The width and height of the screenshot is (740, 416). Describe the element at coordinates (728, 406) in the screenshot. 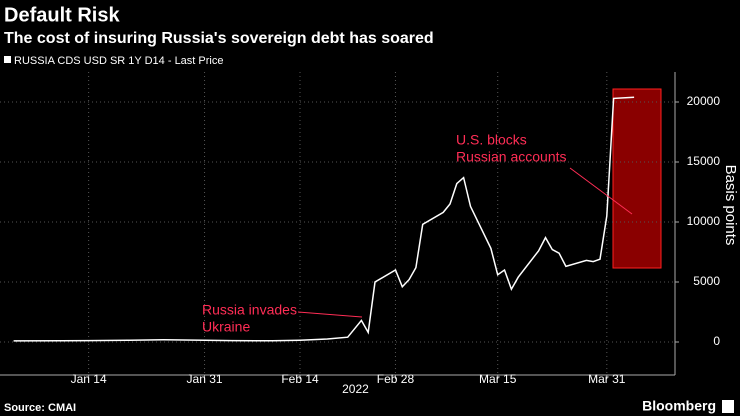

I see `brand-icon` at that location.